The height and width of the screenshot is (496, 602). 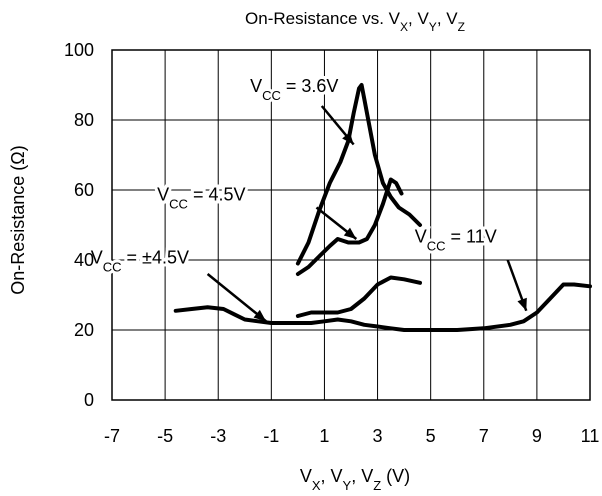 I want to click on y-tick-label: 60, so click(x=84, y=190).